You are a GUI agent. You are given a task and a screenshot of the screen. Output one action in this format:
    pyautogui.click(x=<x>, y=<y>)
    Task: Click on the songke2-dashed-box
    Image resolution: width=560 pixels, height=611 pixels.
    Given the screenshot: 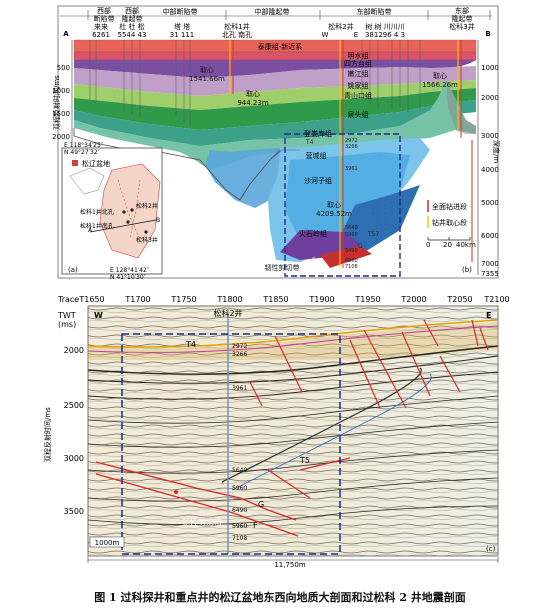 What is the action you would take?
    pyautogui.click(x=342, y=205)
    